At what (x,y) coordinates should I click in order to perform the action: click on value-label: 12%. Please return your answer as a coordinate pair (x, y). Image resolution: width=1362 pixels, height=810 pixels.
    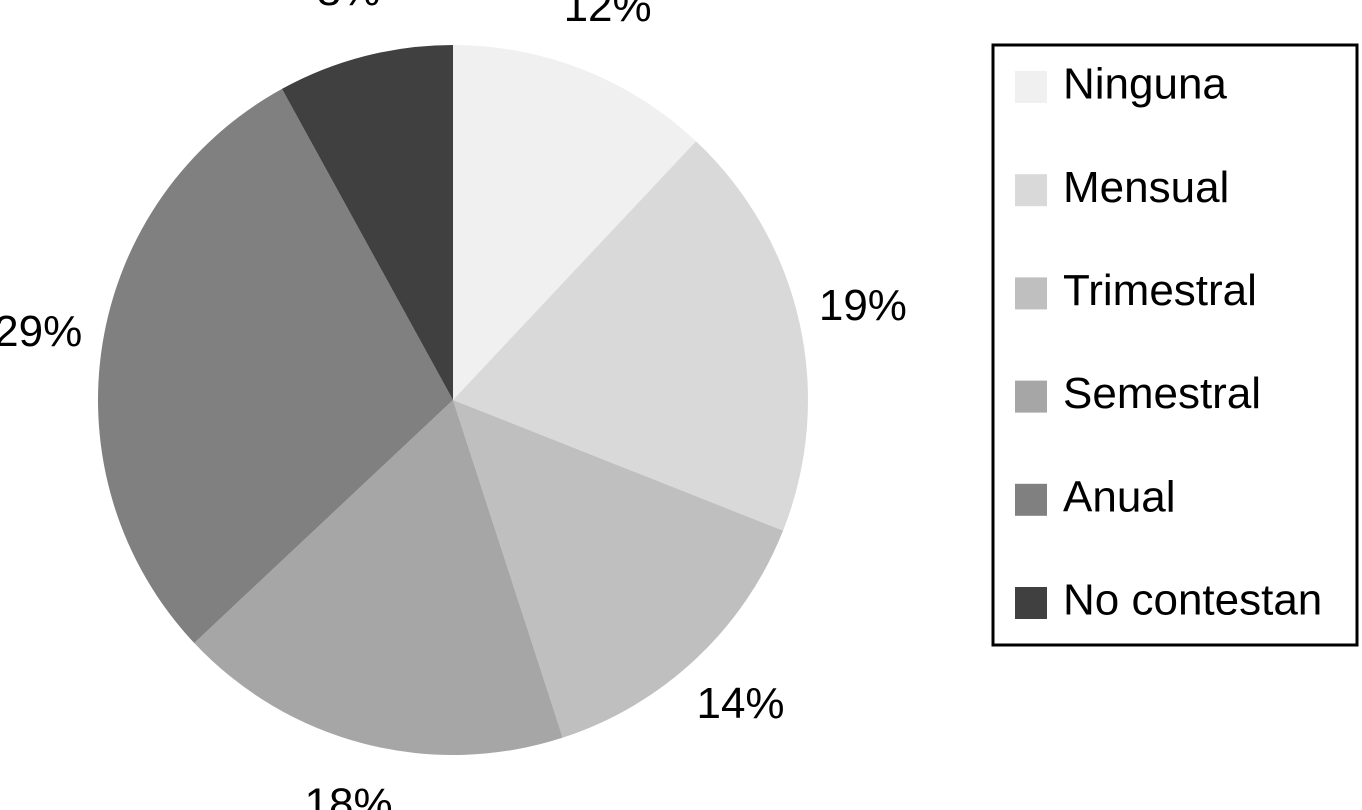
    Looking at the image, I should click on (608, 15).